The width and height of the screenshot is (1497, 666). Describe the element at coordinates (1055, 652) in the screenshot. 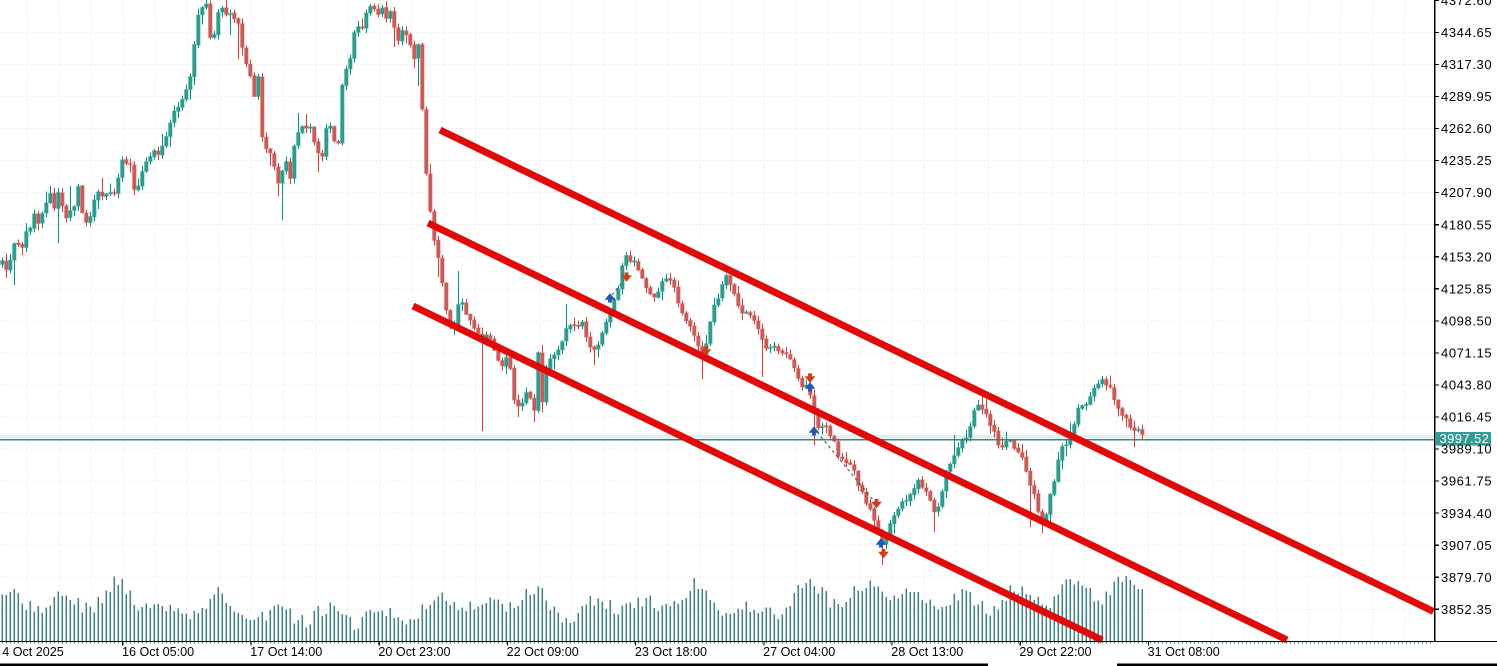

I see `svg-text: 29 Oct 22:00` at that location.